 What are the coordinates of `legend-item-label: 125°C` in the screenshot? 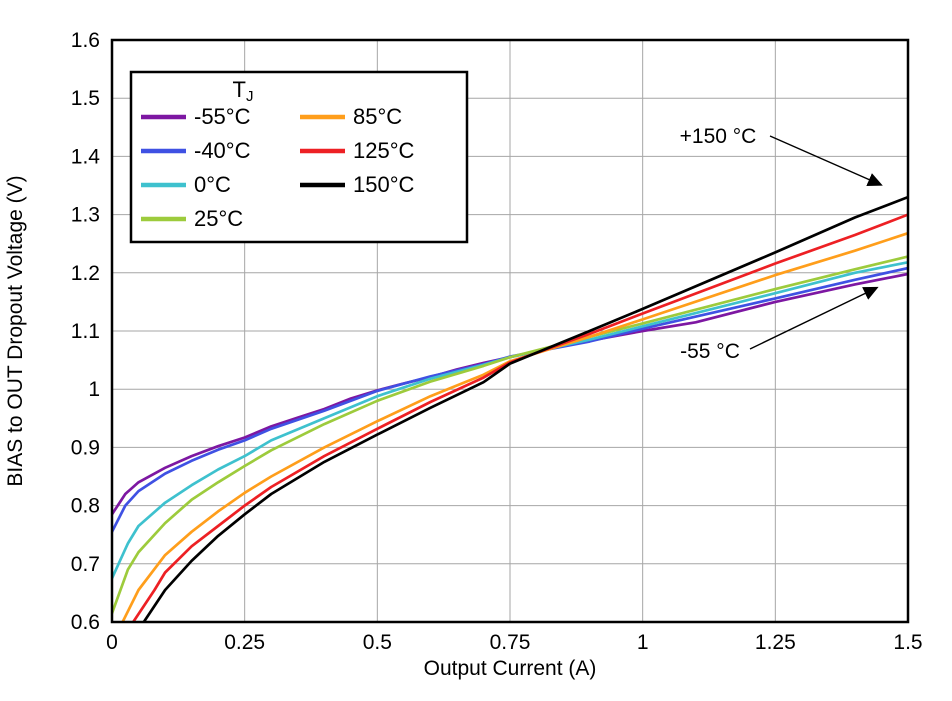 It's located at (384, 150).